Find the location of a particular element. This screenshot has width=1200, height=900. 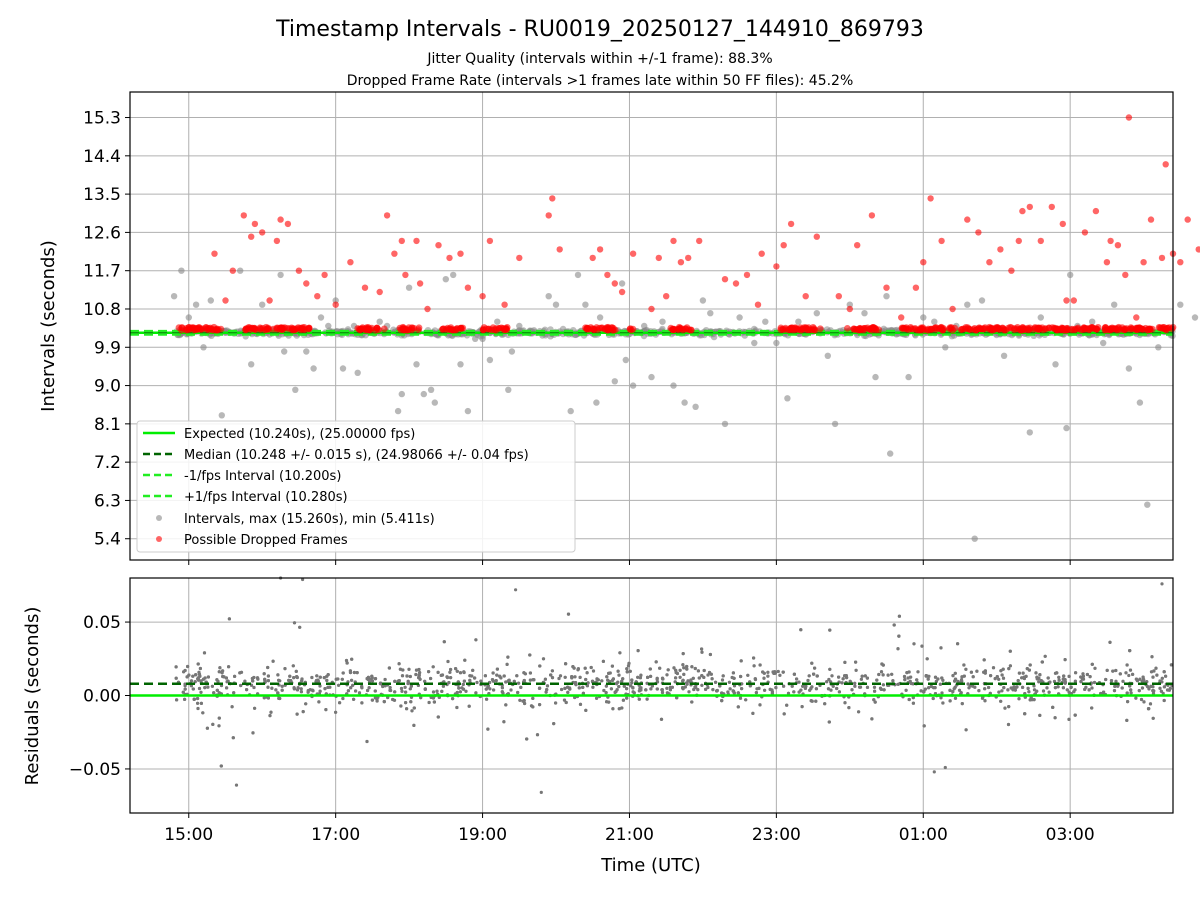

y-tick-label: 0.00 is located at coordinates (102, 697).